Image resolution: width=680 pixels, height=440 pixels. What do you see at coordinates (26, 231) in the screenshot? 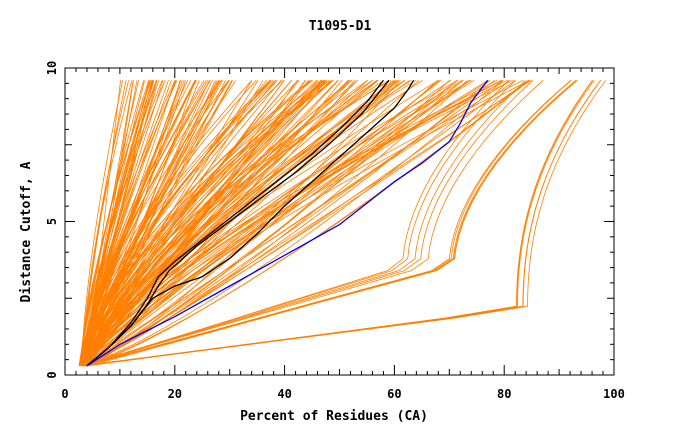
I see `y-axis-label: Distance Cutoff, A` at bounding box center [26, 231].